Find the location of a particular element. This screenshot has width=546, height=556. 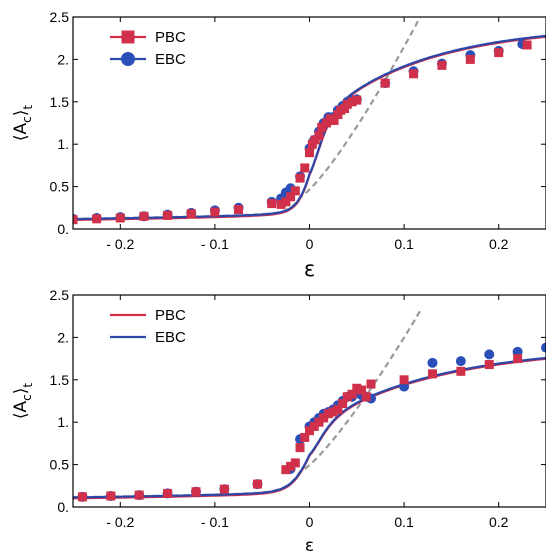

y-tick-label: 2. is located at coordinates (63, 59).